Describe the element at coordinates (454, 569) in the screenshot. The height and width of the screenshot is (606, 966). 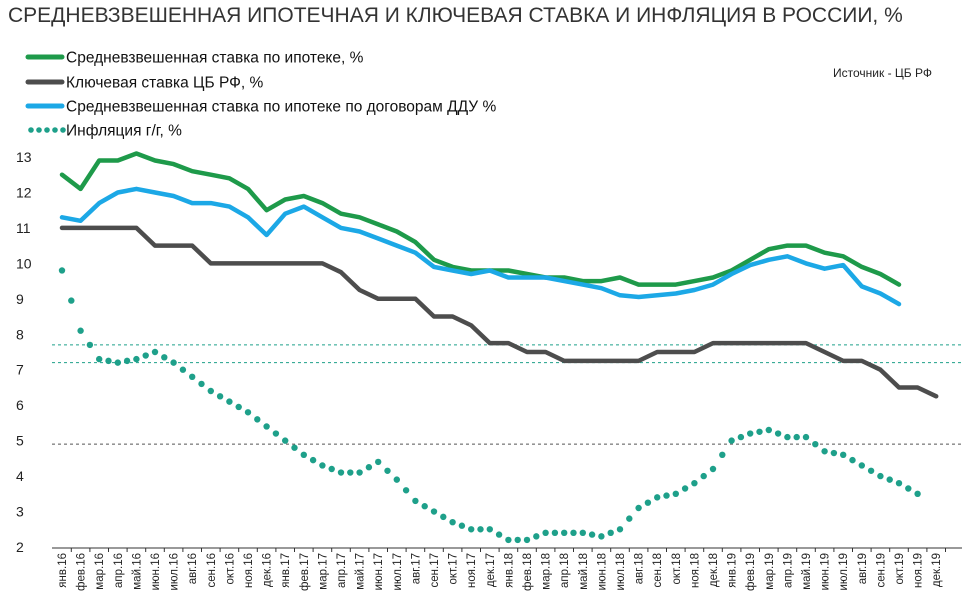
I see `x-tick-label: окт.17` at that location.